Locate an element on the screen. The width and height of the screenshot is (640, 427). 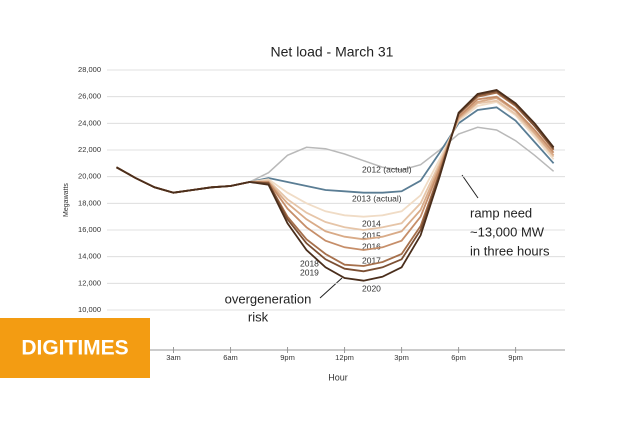
x-tick-label: 12pm is located at coordinates (344, 357).